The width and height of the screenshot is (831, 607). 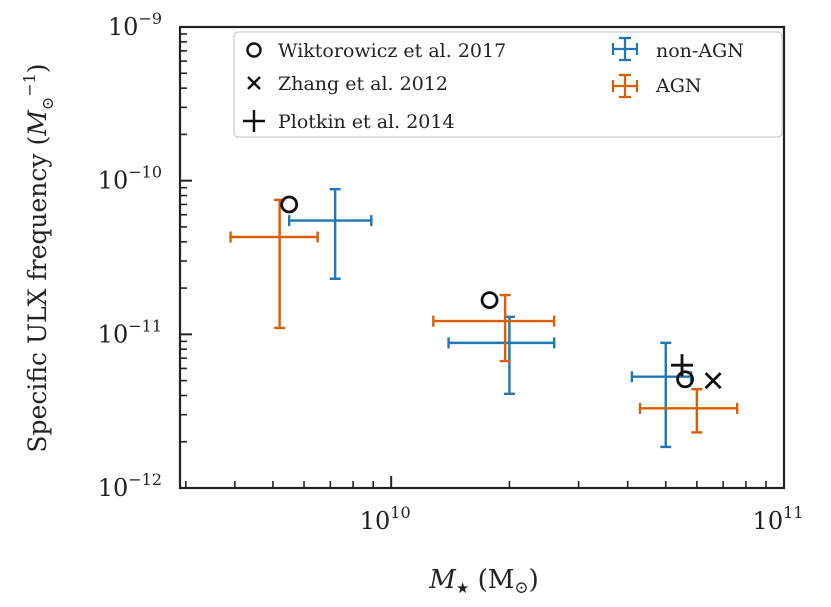 What do you see at coordinates (392, 51) in the screenshot?
I see `legend-label-wiktorowicz: Wiktorowicz et al. 2017` at bounding box center [392, 51].